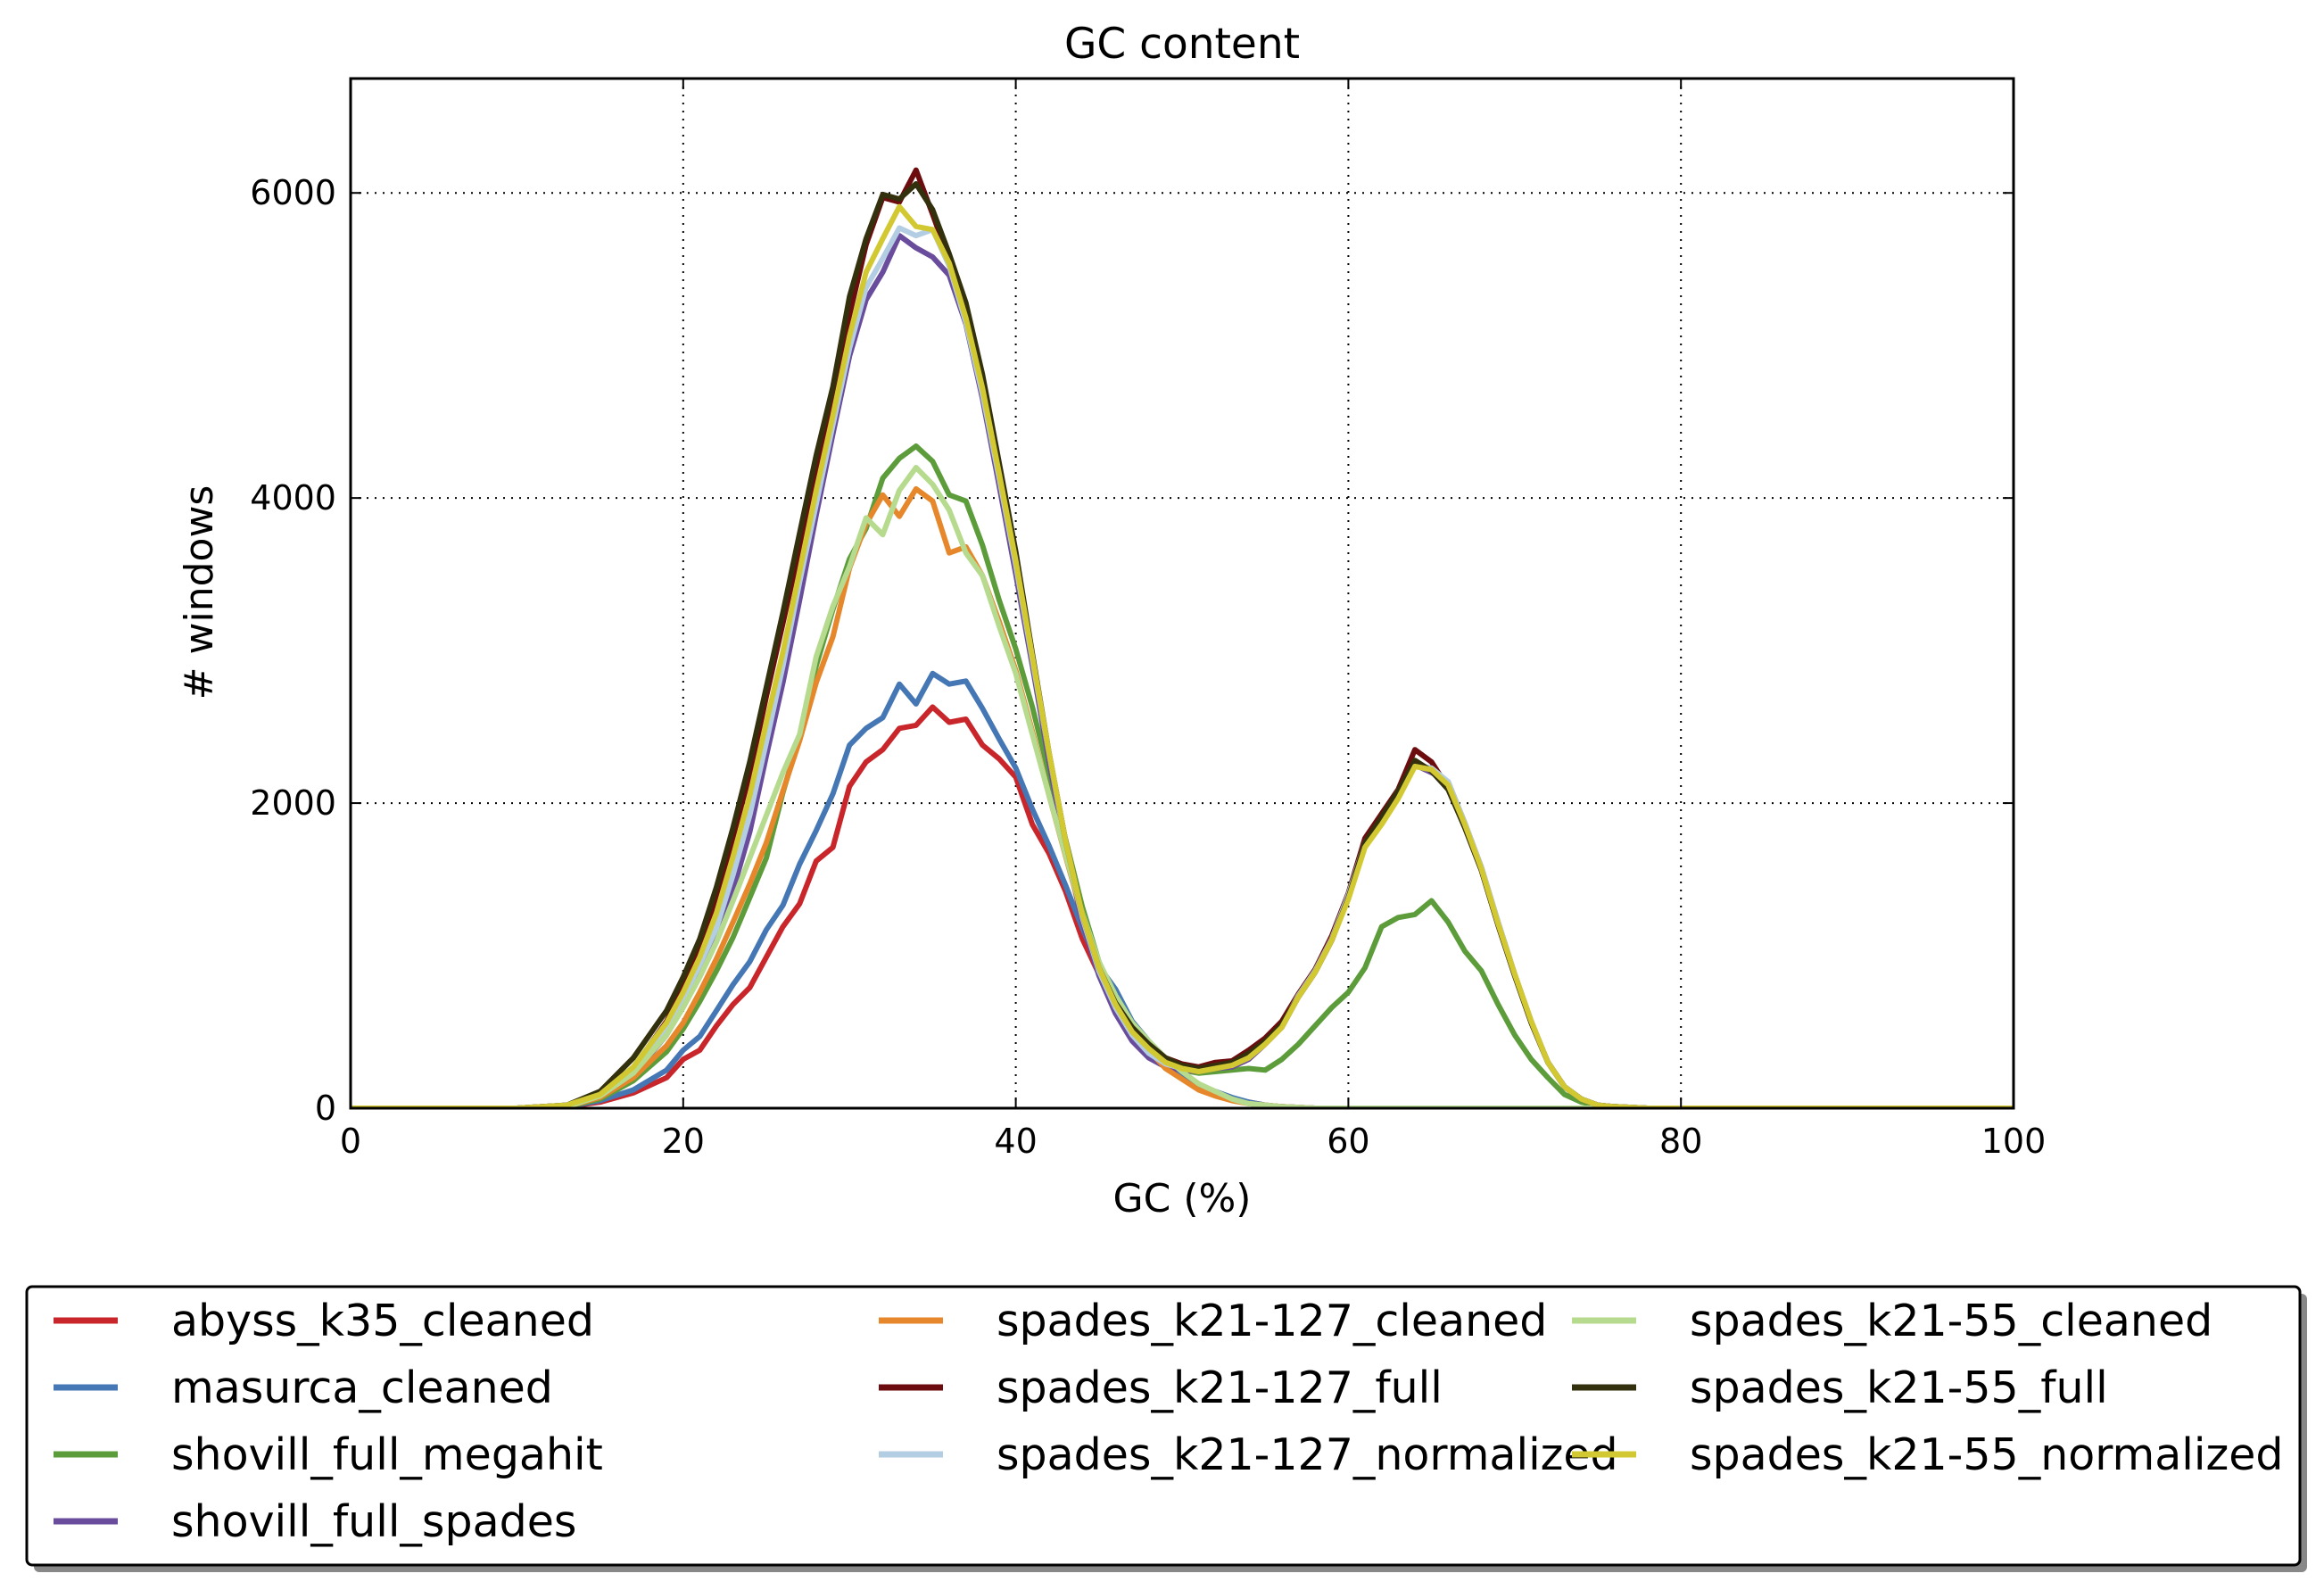 The image size is (2324, 1590). Describe the element at coordinates (351, 1141) in the screenshot. I see `x-tick-label: 0` at that location.